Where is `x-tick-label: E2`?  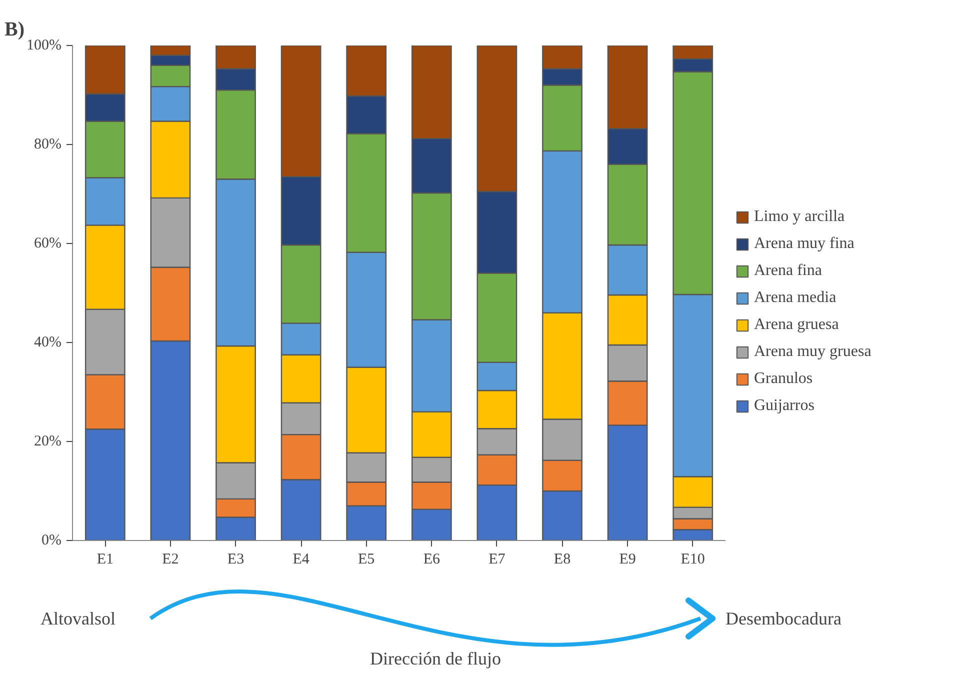
x-tick-label: E2 is located at coordinates (170, 560).